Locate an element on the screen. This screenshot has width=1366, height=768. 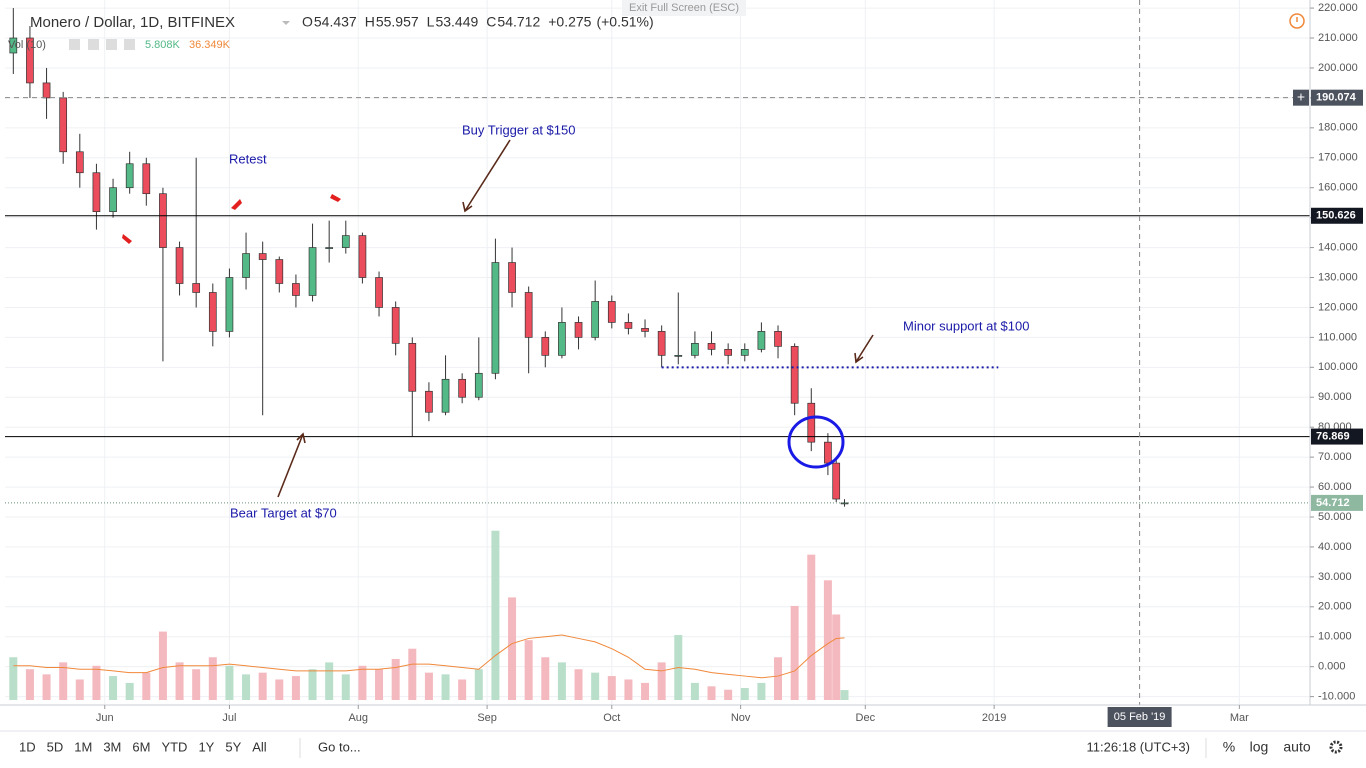
y-tick-label: 90.000 is located at coordinates (1335, 397).